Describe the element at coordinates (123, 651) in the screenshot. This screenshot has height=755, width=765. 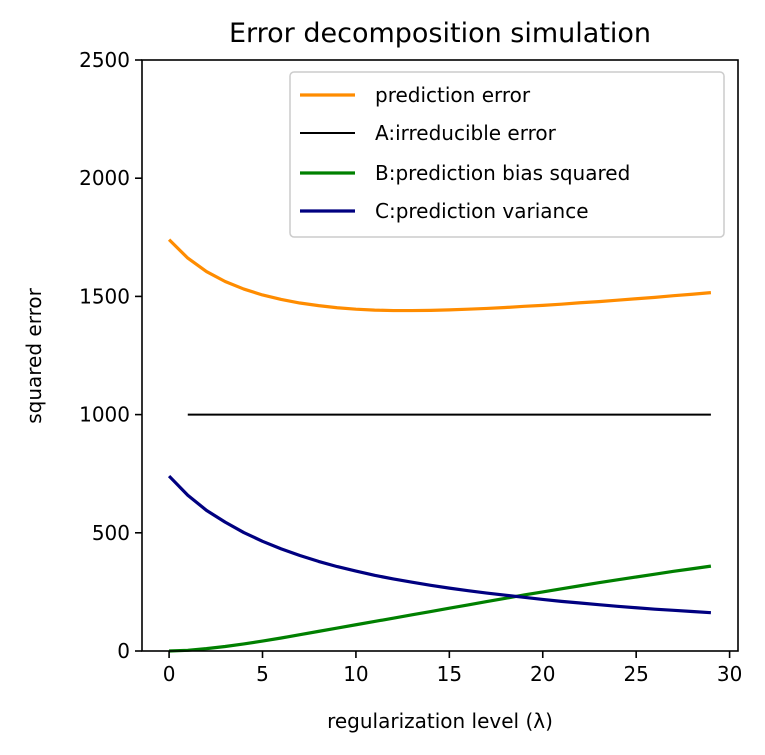
I see `y-tick-label: 0` at that location.